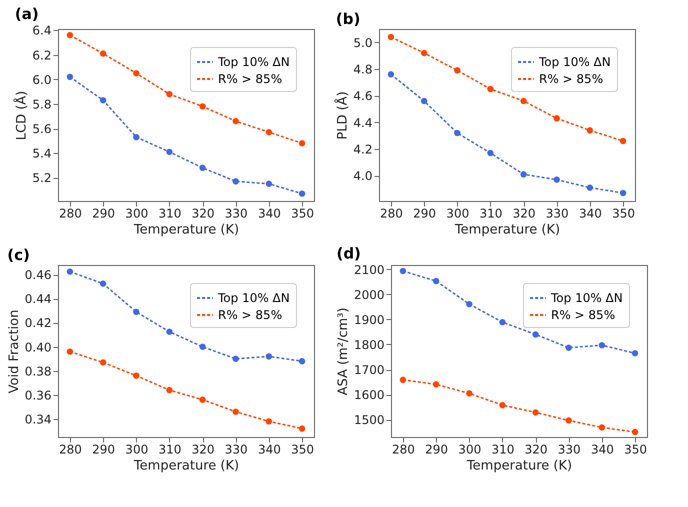 The width and height of the screenshot is (688, 507). What do you see at coordinates (38, 275) in the screenshot?
I see `y-tick-label: 0.46` at bounding box center [38, 275].